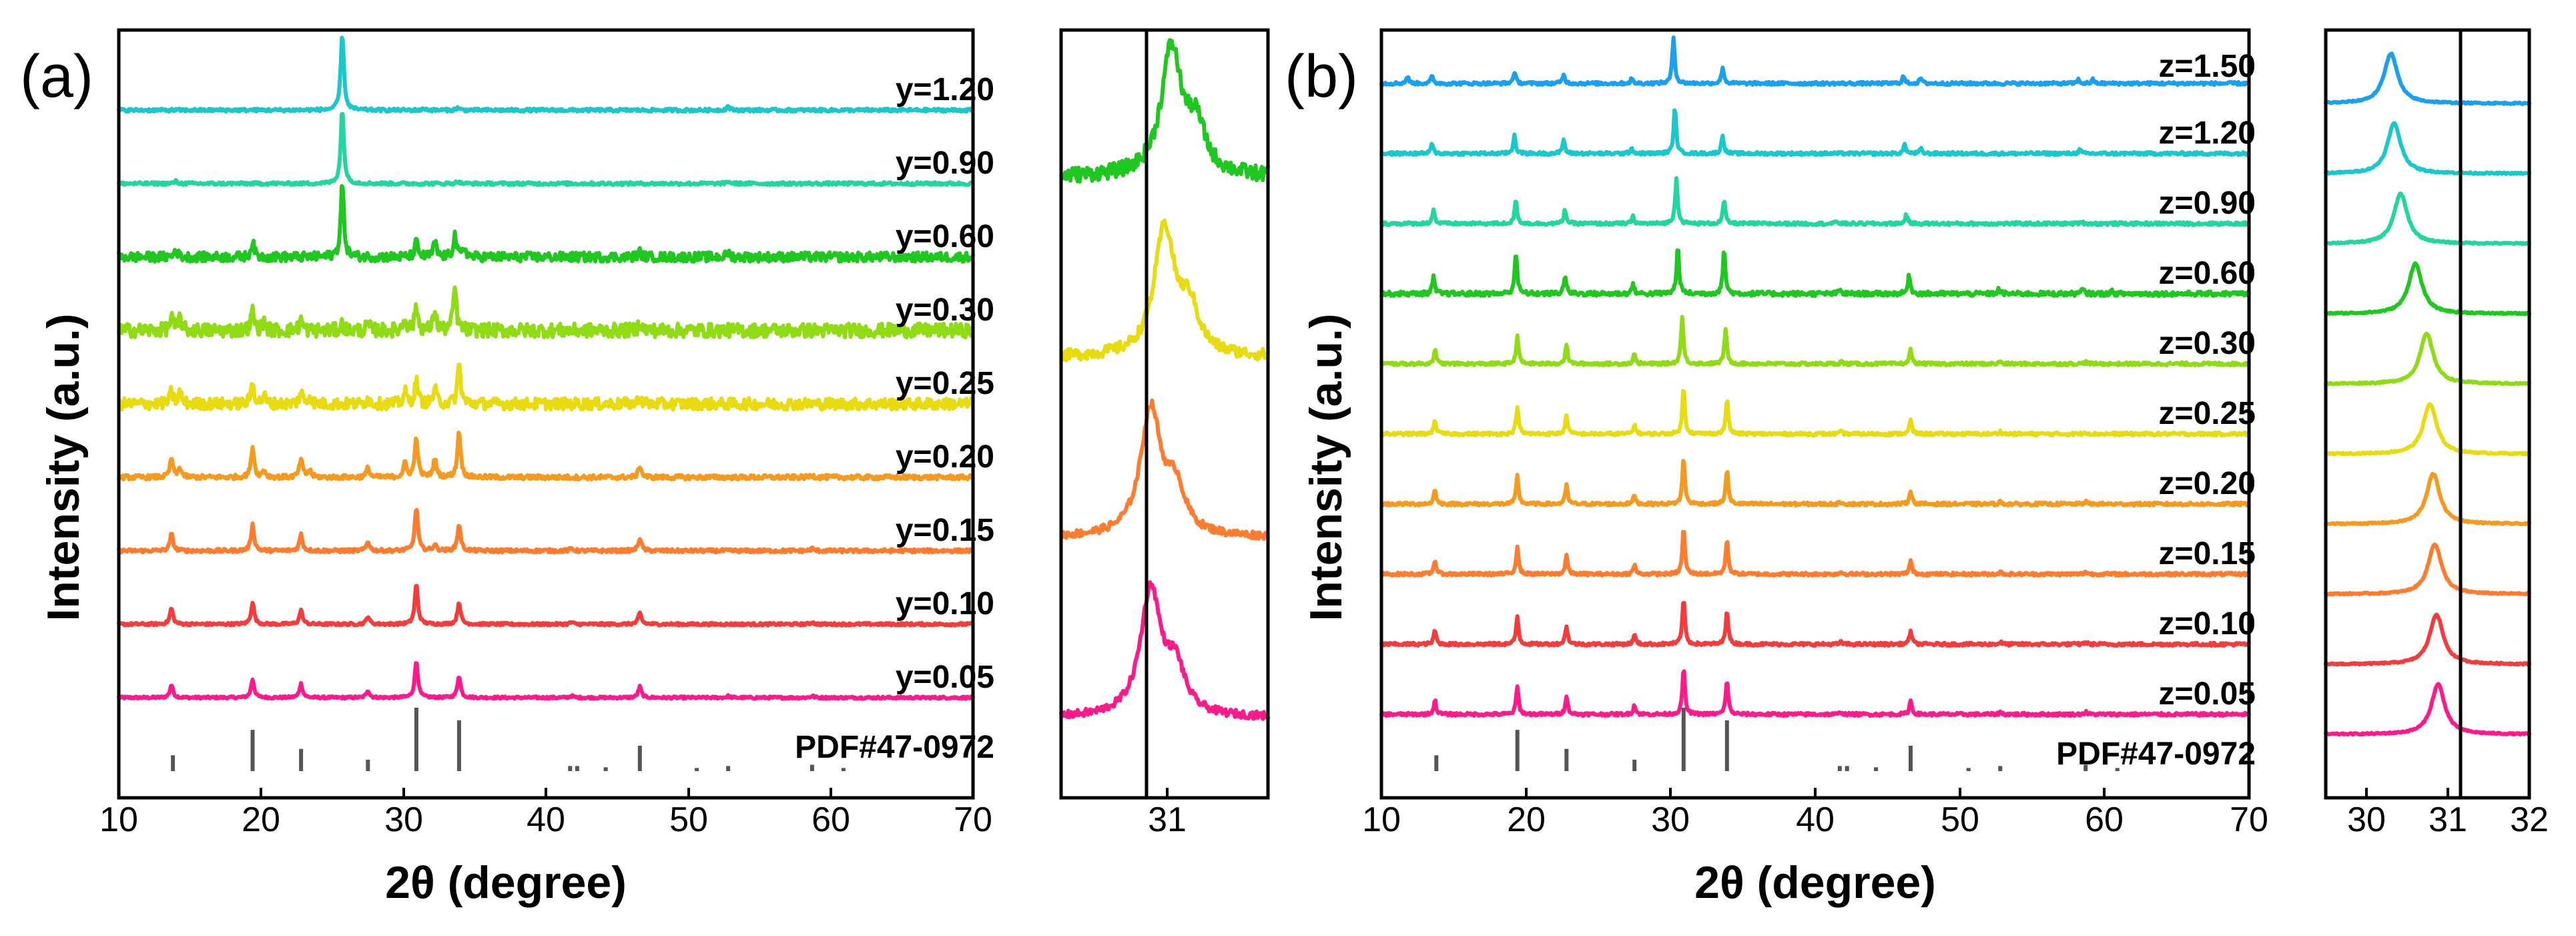  Describe the element at coordinates (1526, 819) in the screenshot. I see `panel-b-tick-label: 20` at that location.